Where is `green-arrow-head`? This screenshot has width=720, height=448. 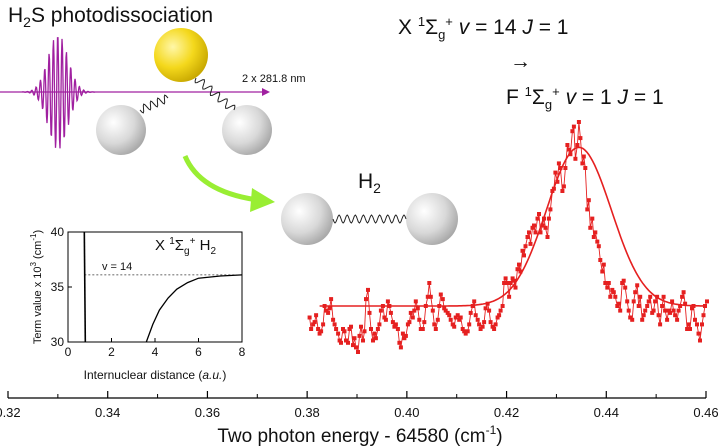 green-arrow-head is located at coordinates (262, 200).